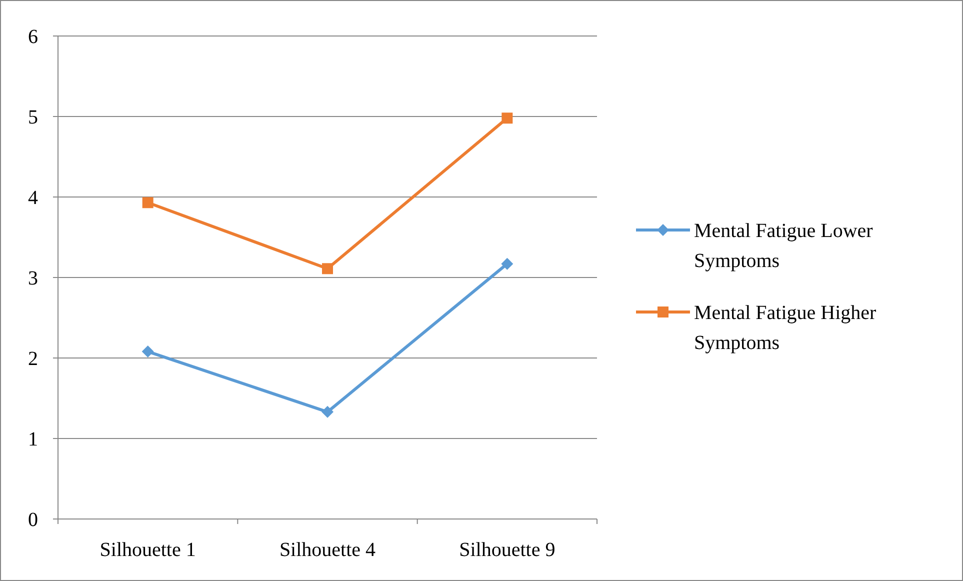 The width and height of the screenshot is (963, 581). Describe the element at coordinates (785, 328) in the screenshot. I see `legend-label: Mental Fatigue Higher Symptoms` at that location.